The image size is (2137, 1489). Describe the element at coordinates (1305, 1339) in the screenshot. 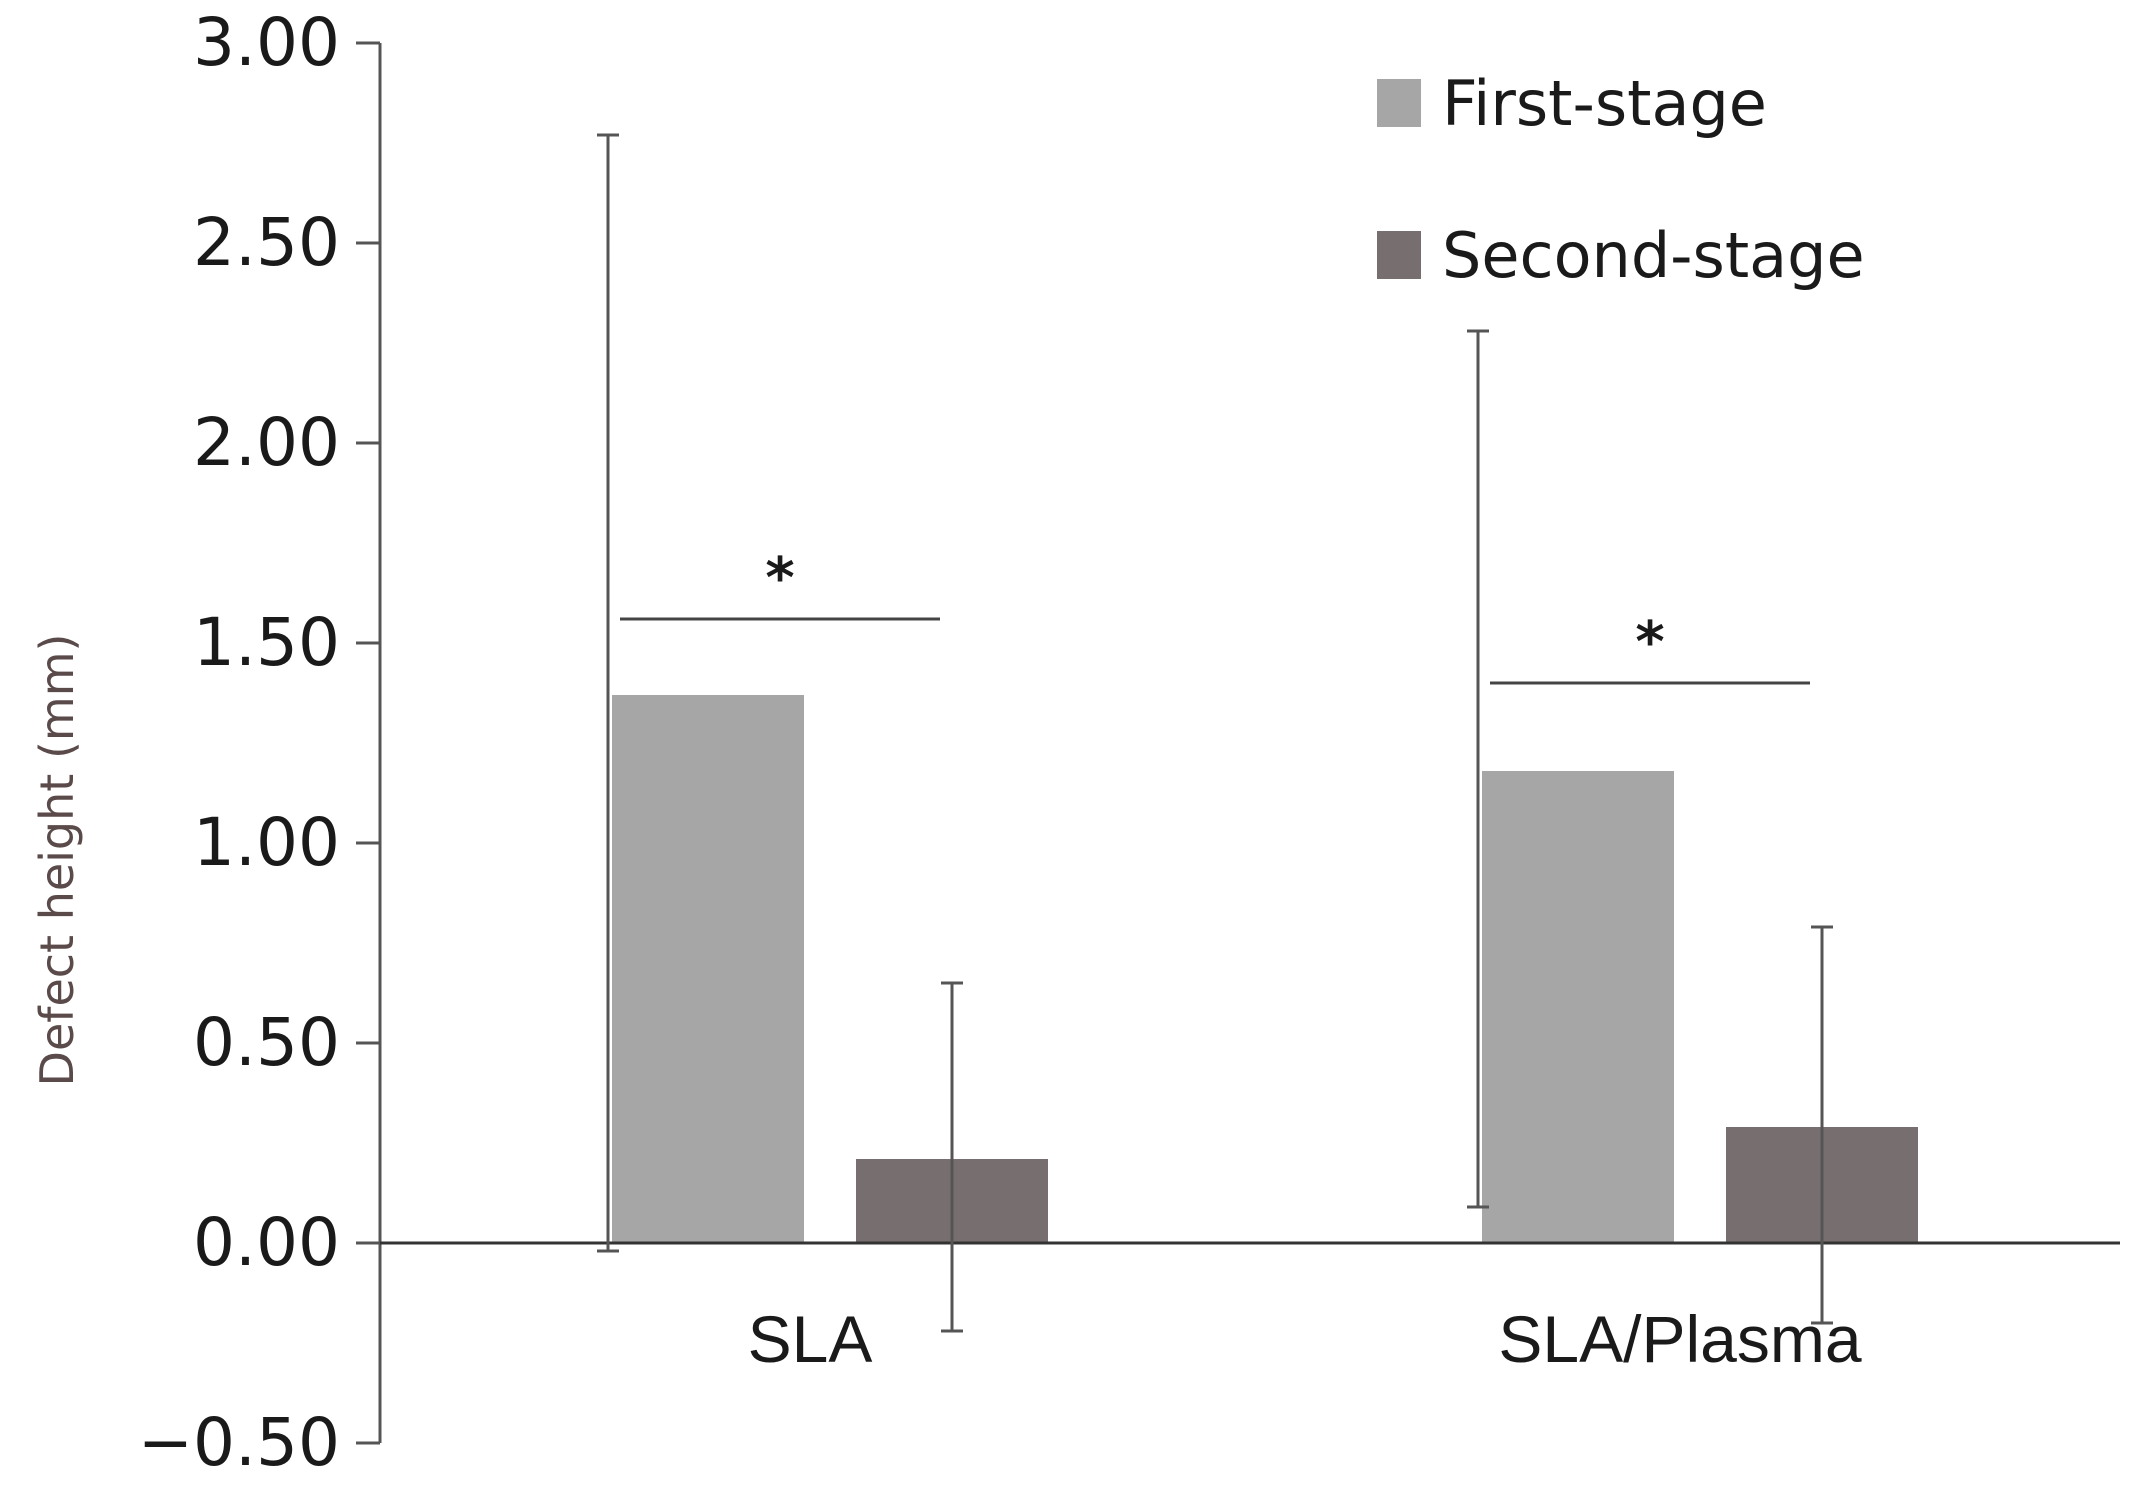

I see `category-labels: SLA SLA/Plasma` at that location.